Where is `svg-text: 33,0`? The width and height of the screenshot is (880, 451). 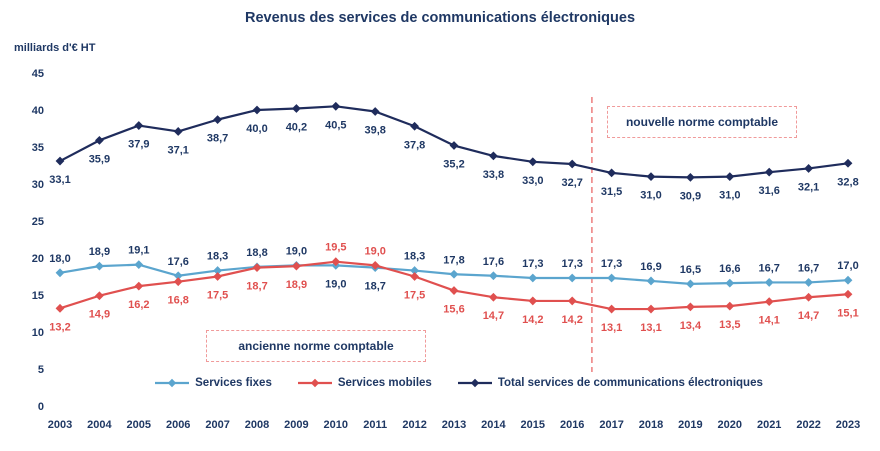
svg-text: 33,0 is located at coordinates (532, 181).